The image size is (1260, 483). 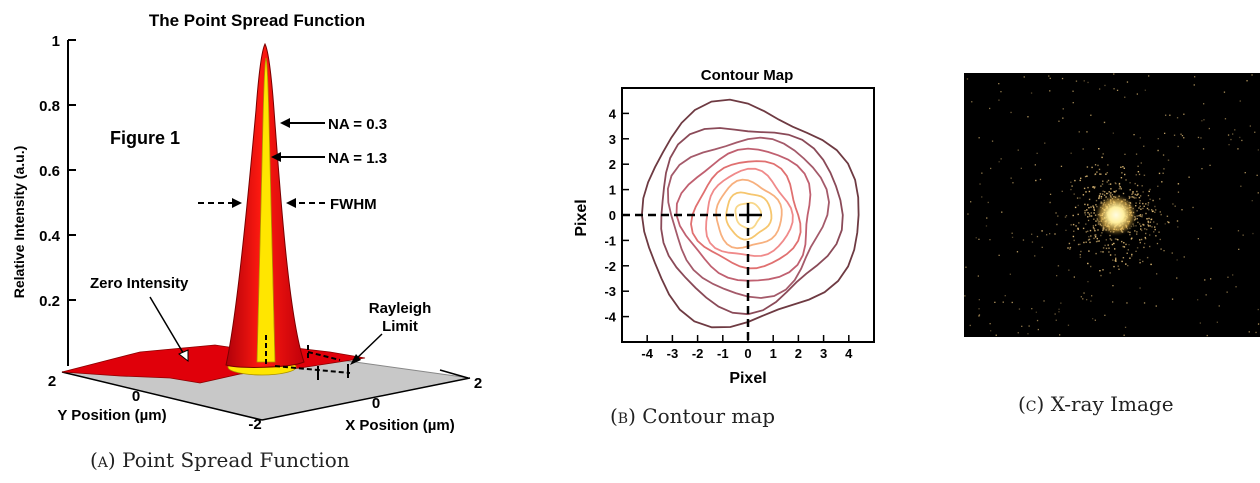 What do you see at coordinates (399, 425) in the screenshot?
I see `x-pos-label: X Position (µm)` at bounding box center [399, 425].